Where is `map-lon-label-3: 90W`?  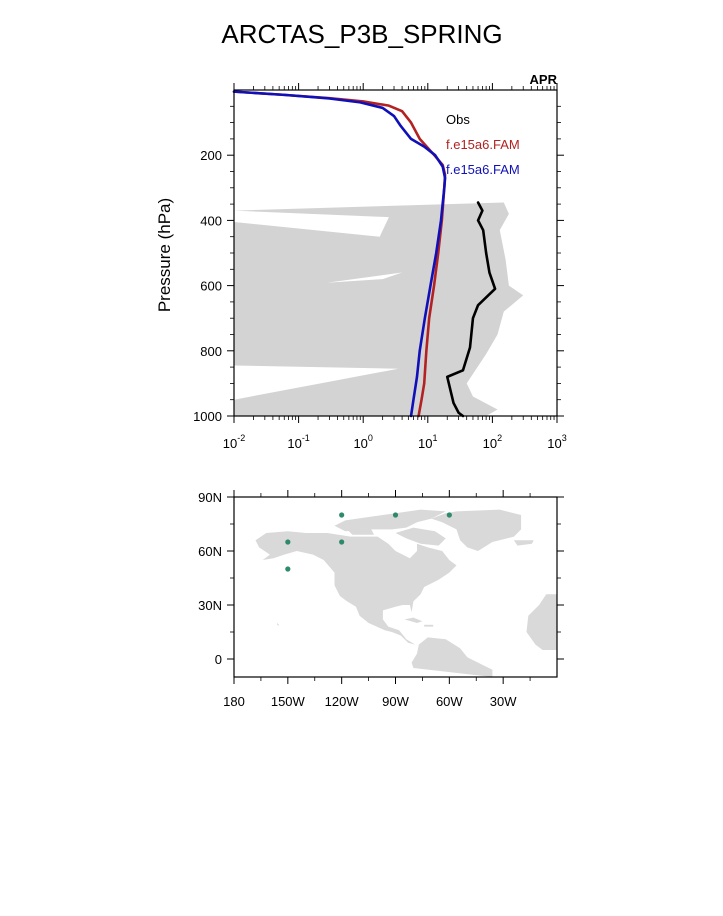
map-lon-label-3: 90W is located at coordinates (395, 701).